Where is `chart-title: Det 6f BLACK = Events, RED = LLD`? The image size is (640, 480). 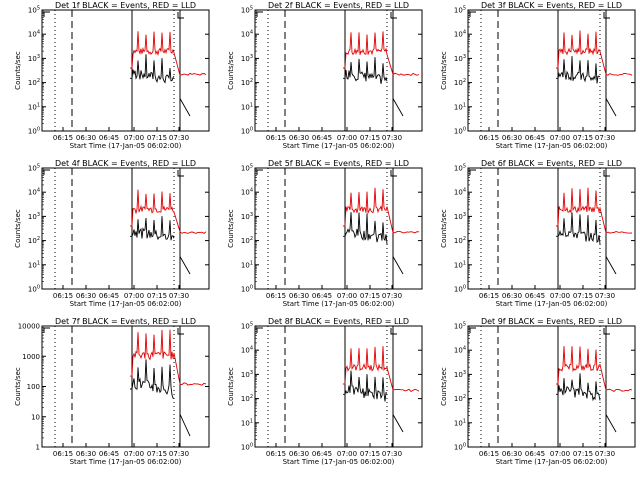 chart-title: Det 6f BLACK = Events, RED = LLD is located at coordinates (551, 163).